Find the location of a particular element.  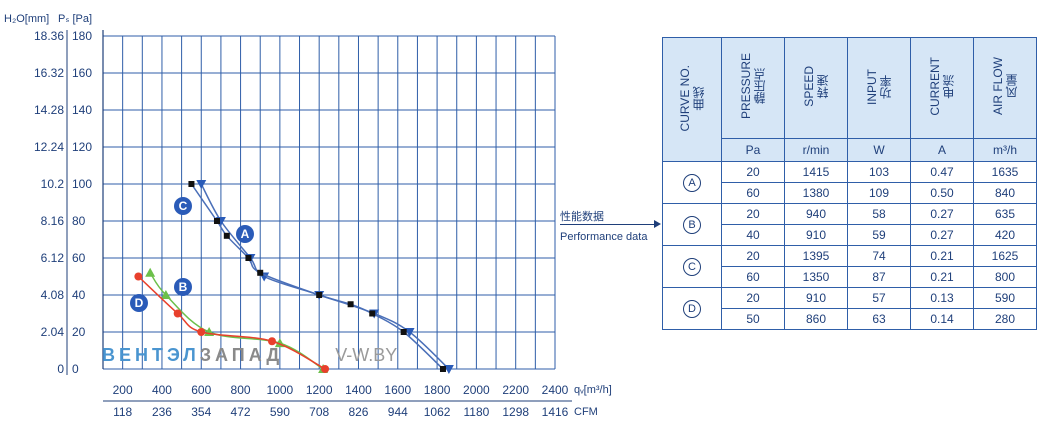

table-cell: 50 is located at coordinates (753, 319).